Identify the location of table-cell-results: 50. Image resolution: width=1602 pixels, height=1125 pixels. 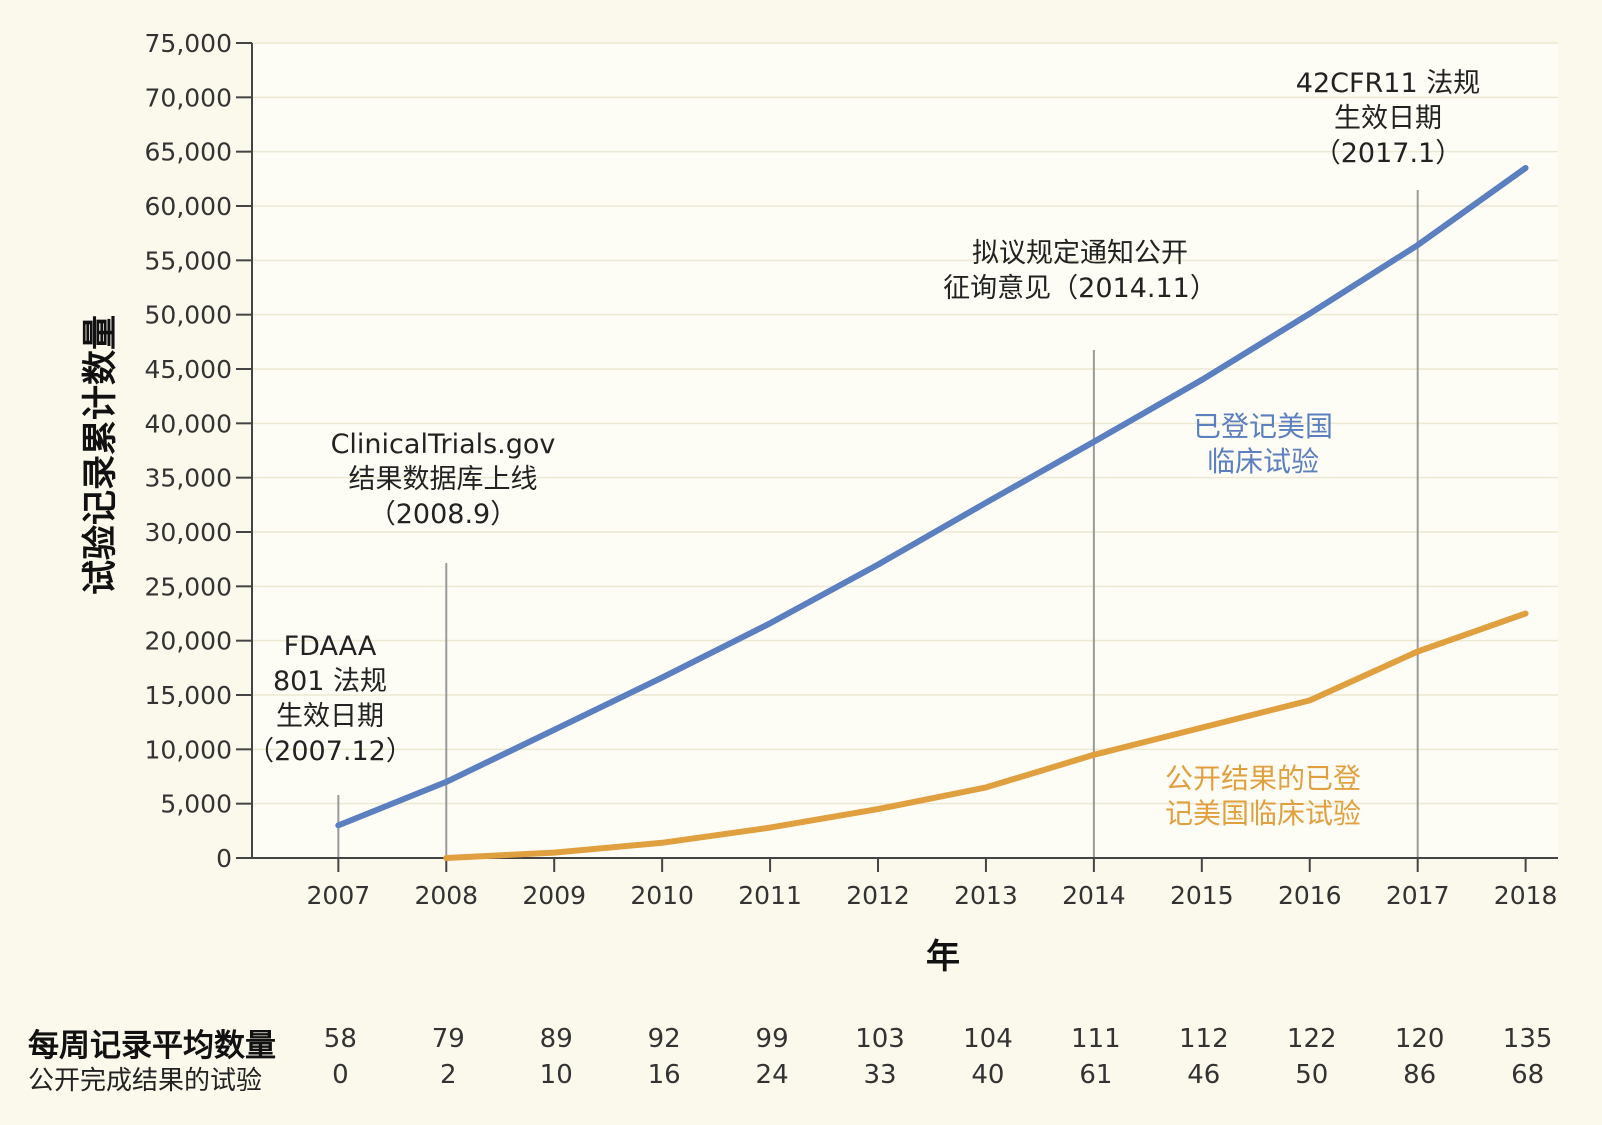
(1312, 1075).